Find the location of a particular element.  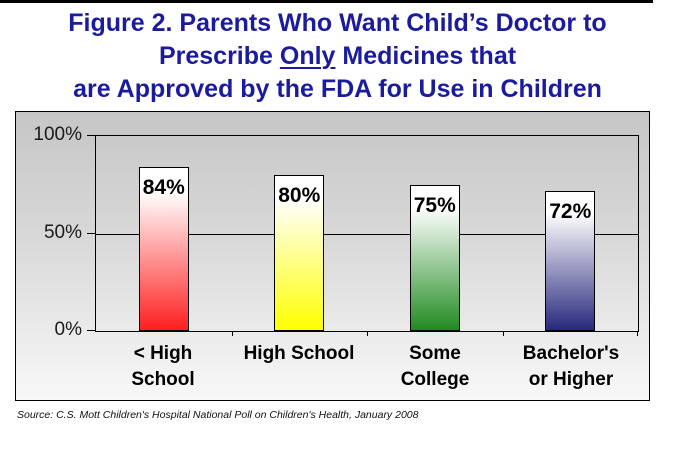

title-line-2-post: Medicines that is located at coordinates (426, 56).